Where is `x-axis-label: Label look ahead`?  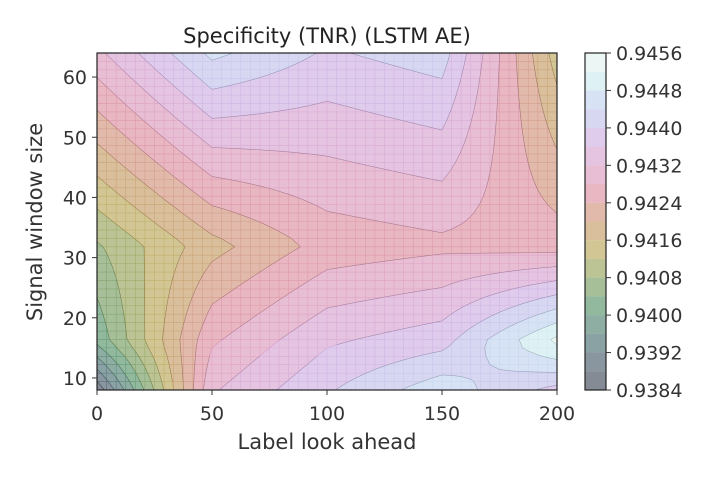 x-axis-label: Label look ahead is located at coordinates (327, 442).